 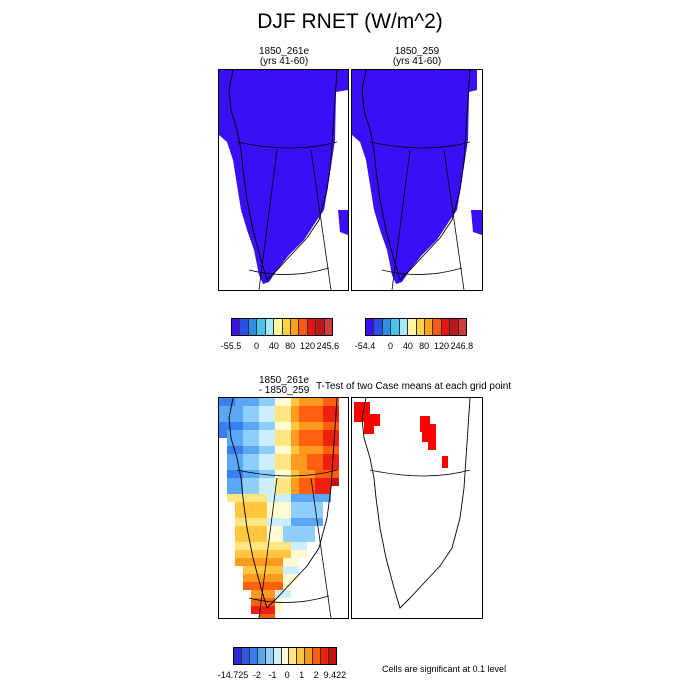 I want to click on map-panel-b, so click(x=417, y=180).